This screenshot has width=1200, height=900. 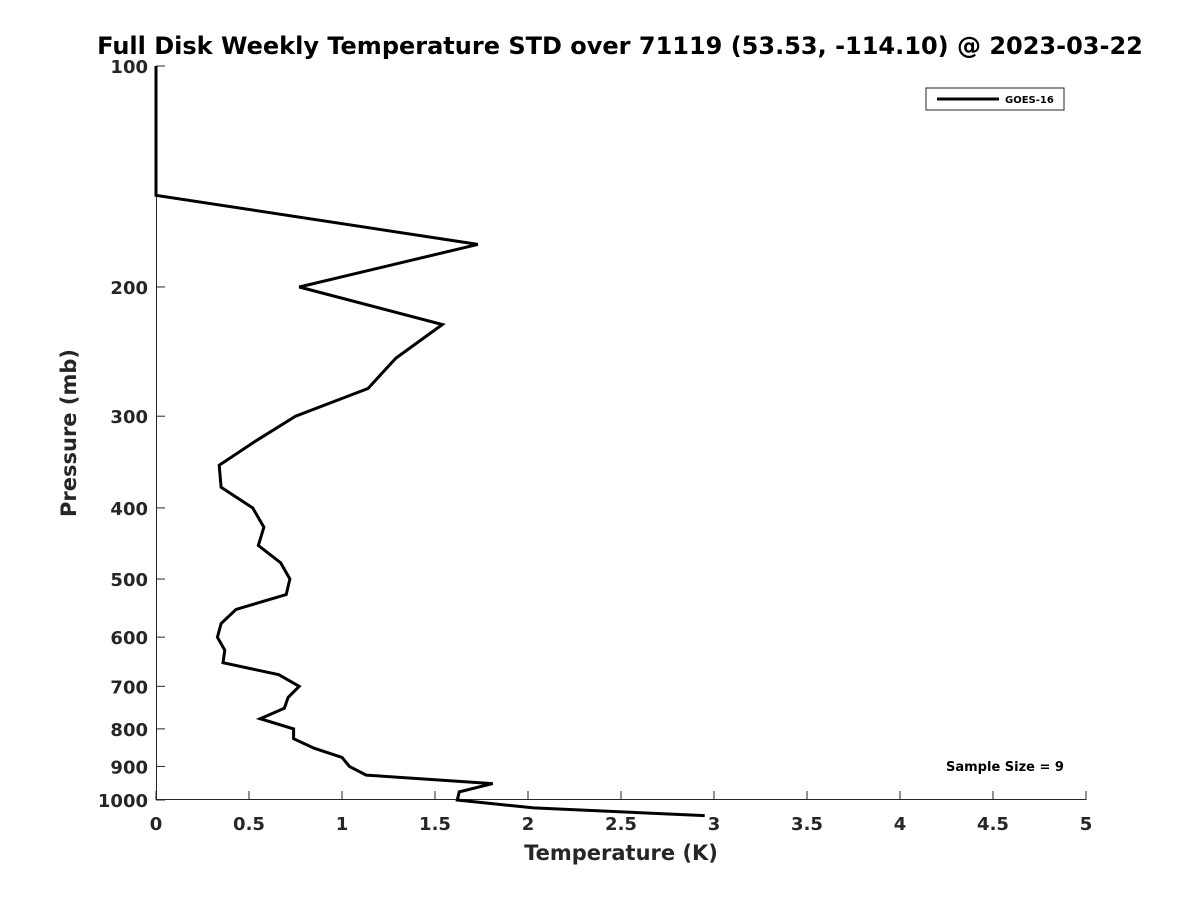 I want to click on x-tick-label: 0.5, so click(x=249, y=824).